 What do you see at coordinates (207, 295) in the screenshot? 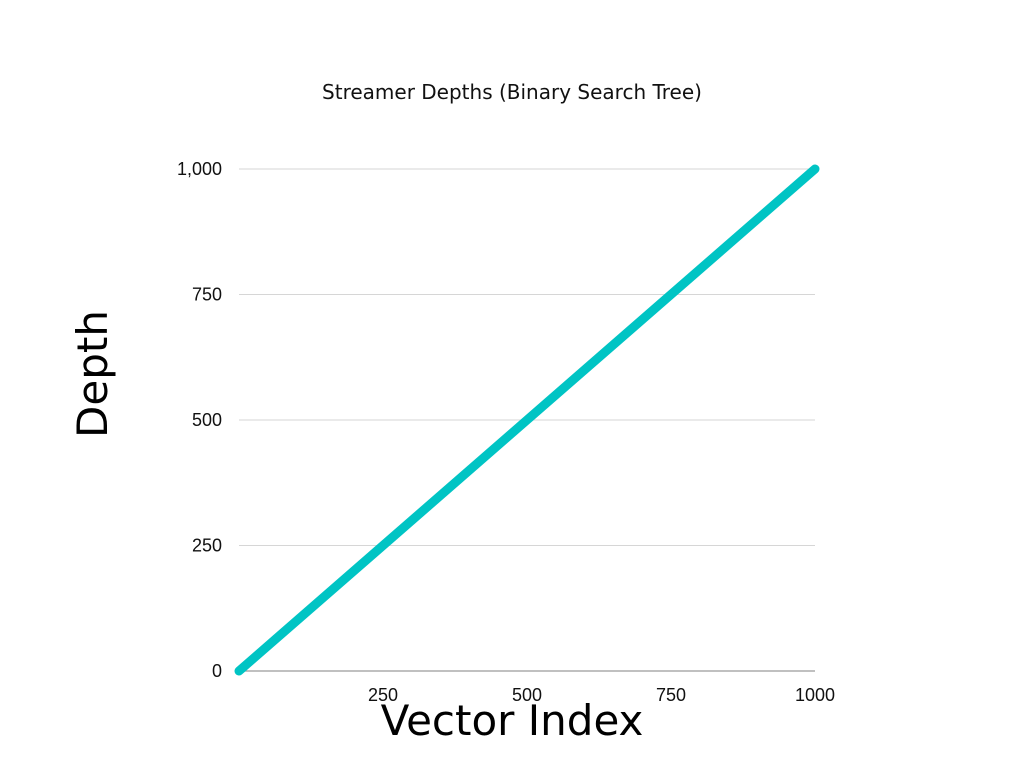
I see `y-tick-label: 750` at bounding box center [207, 295].